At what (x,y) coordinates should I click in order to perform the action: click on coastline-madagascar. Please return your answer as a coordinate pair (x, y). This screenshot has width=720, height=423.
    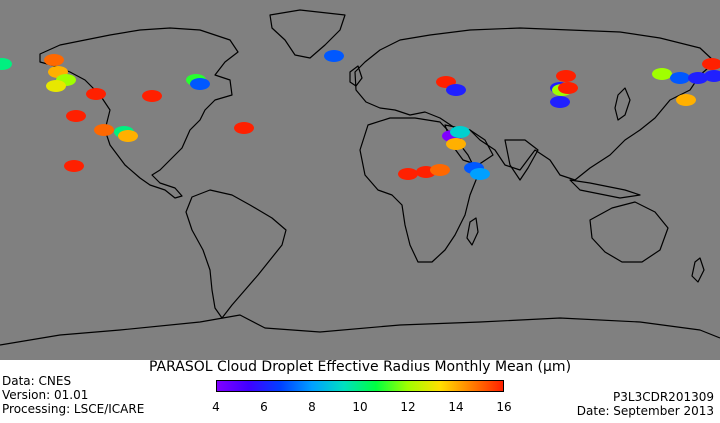
    Looking at the image, I should click on (472, 231).